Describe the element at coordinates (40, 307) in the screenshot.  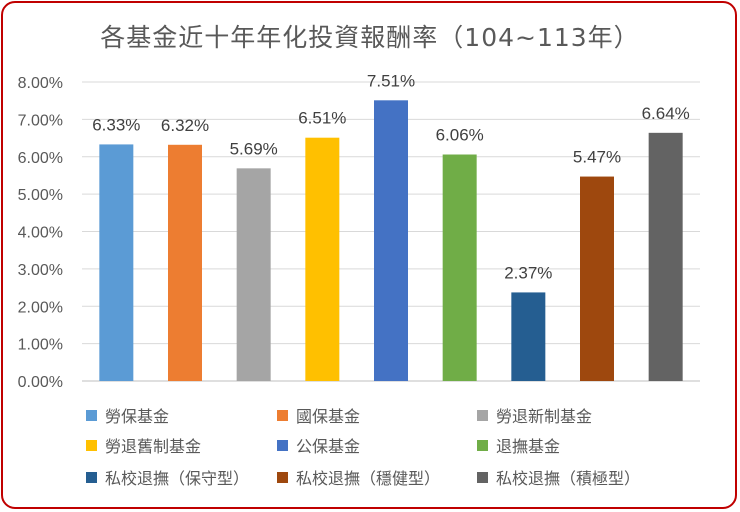
I see `y-tick-label: 2.00%` at that location.